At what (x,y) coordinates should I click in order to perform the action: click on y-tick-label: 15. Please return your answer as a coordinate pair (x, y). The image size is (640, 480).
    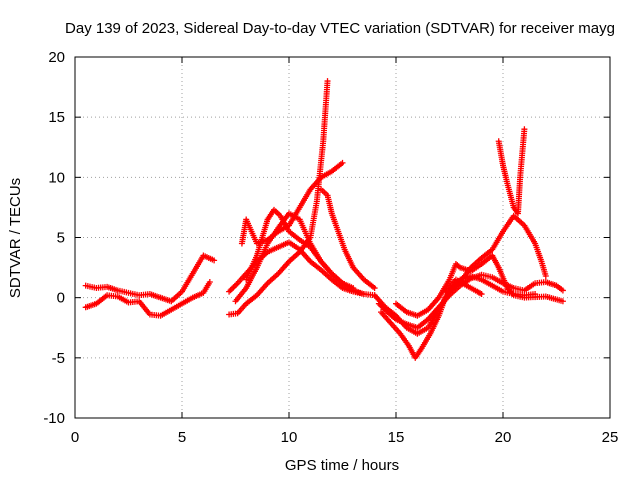
    Looking at the image, I should click on (56, 117).